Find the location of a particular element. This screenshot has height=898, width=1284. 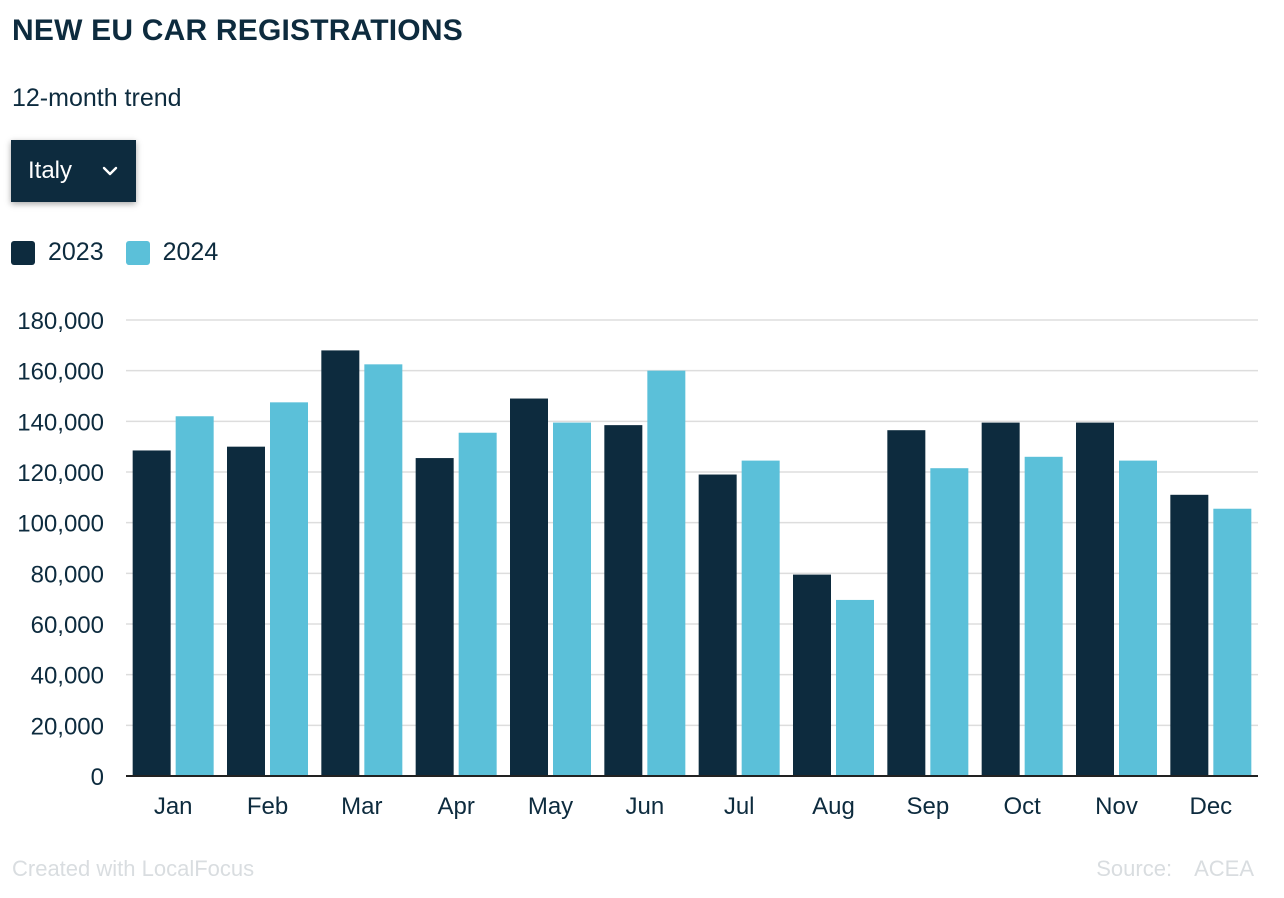

bar-2024-sep is located at coordinates (949, 622).